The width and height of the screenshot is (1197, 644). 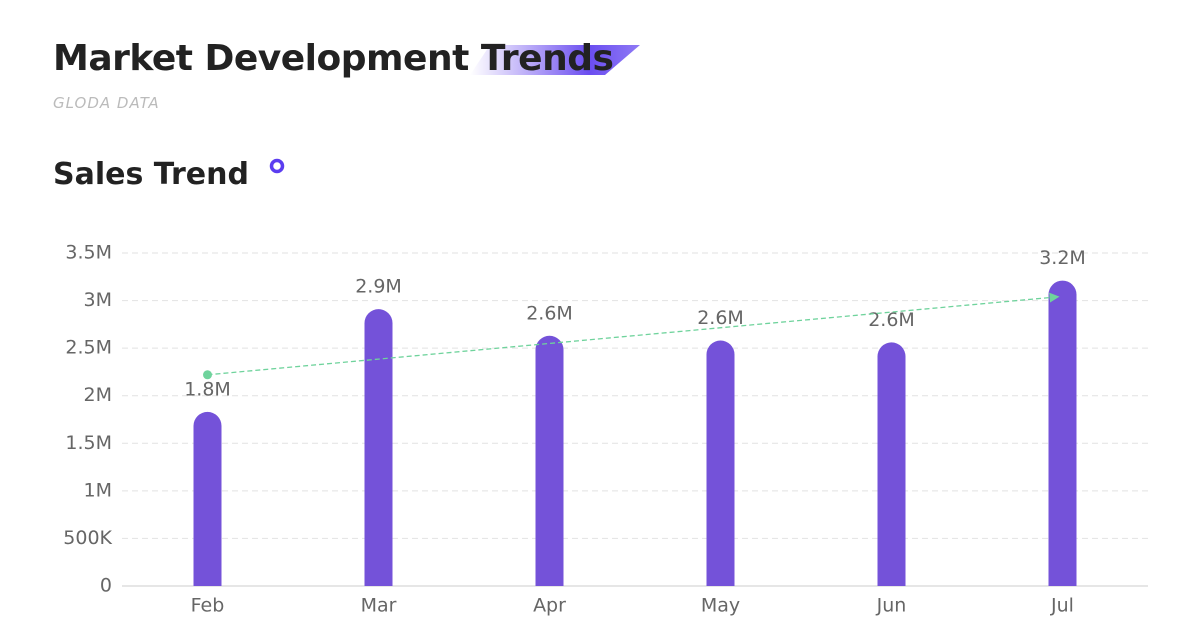 I want to click on value-label: 2.9M, so click(x=378, y=287).